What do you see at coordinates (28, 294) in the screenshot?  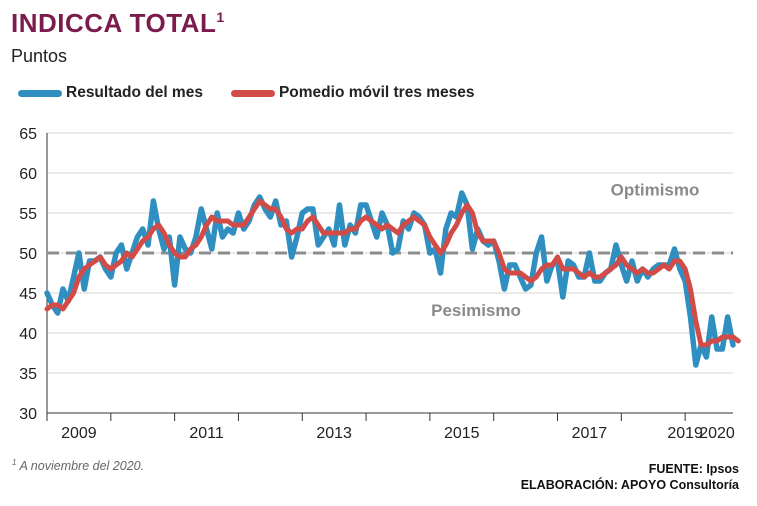 I see `y-tick-label: 45` at bounding box center [28, 294].